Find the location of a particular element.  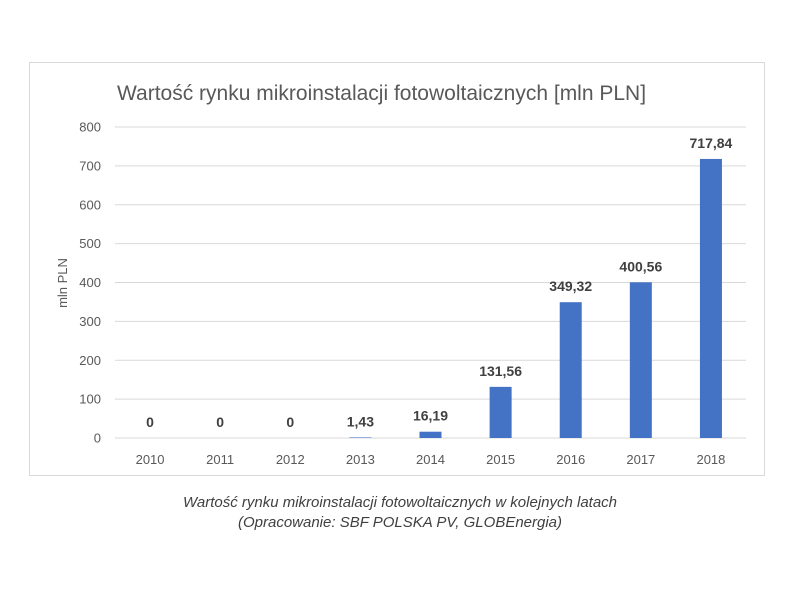

y-tick-label: 100 is located at coordinates (90, 399).